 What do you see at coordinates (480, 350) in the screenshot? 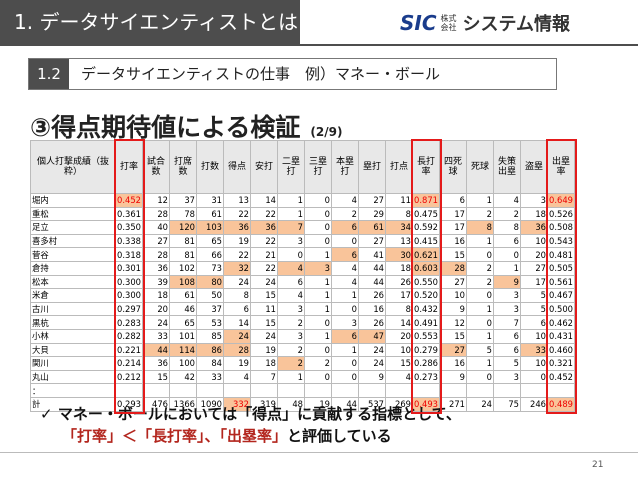
I see `cell: 5` at bounding box center [480, 350].